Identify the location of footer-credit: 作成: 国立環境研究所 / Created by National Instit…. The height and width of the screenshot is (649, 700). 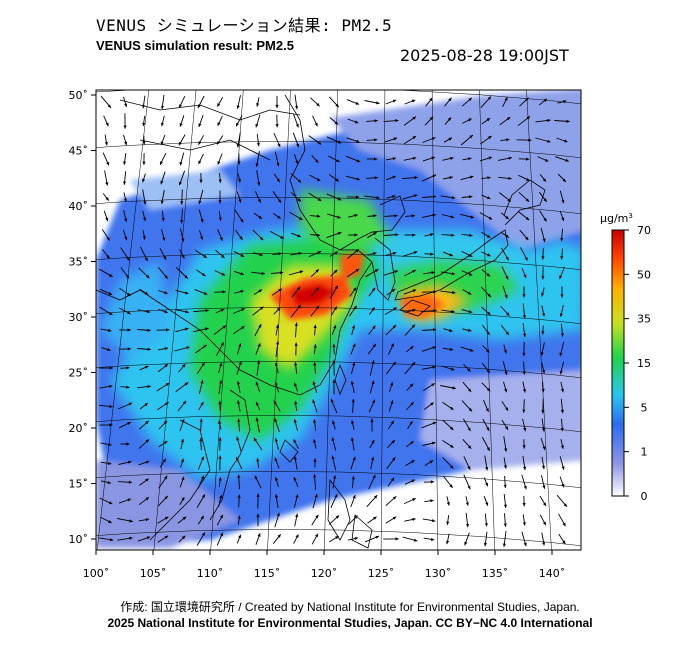
(350, 607).